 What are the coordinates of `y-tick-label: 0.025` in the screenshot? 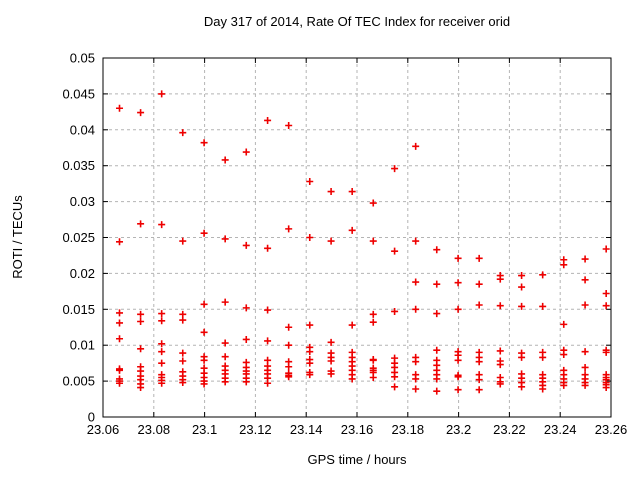 It's located at (78, 237).